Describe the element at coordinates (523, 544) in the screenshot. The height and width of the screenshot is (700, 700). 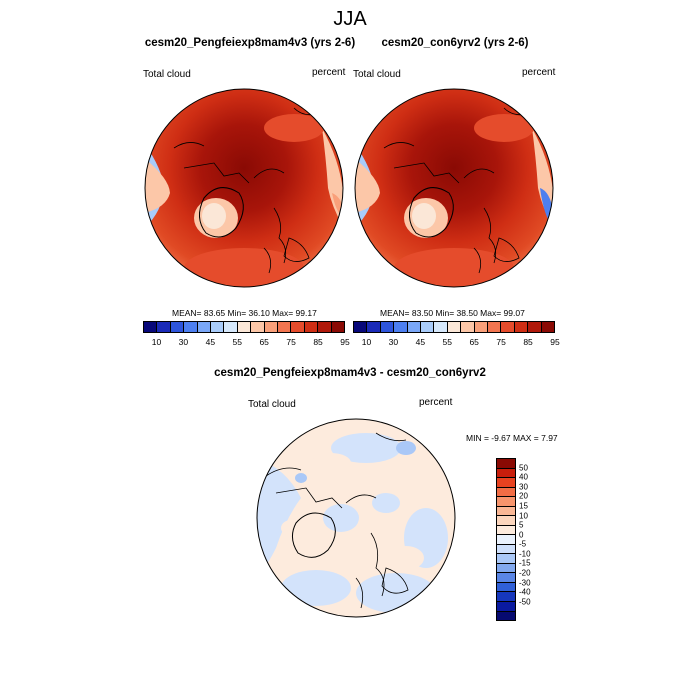
I see `colorbar-tick-label: -5` at that location.